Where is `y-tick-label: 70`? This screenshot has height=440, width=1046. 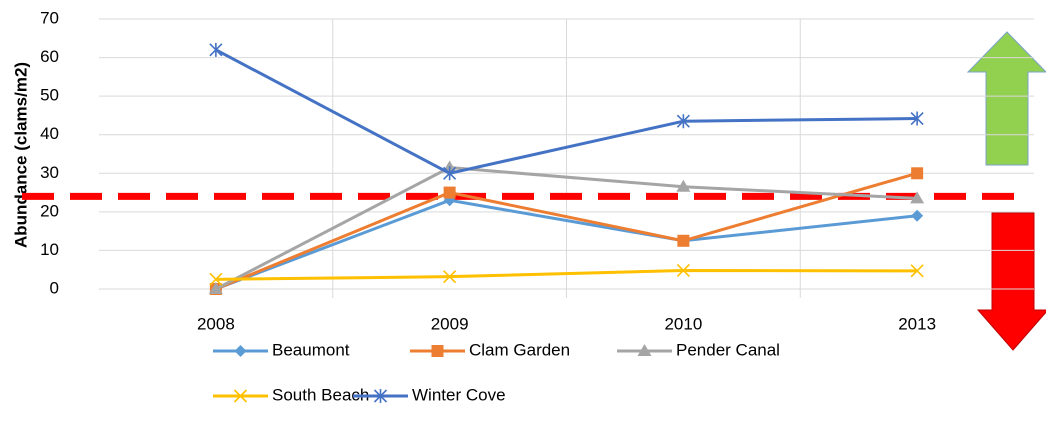
y-tick-label: 70 is located at coordinates (49, 17).